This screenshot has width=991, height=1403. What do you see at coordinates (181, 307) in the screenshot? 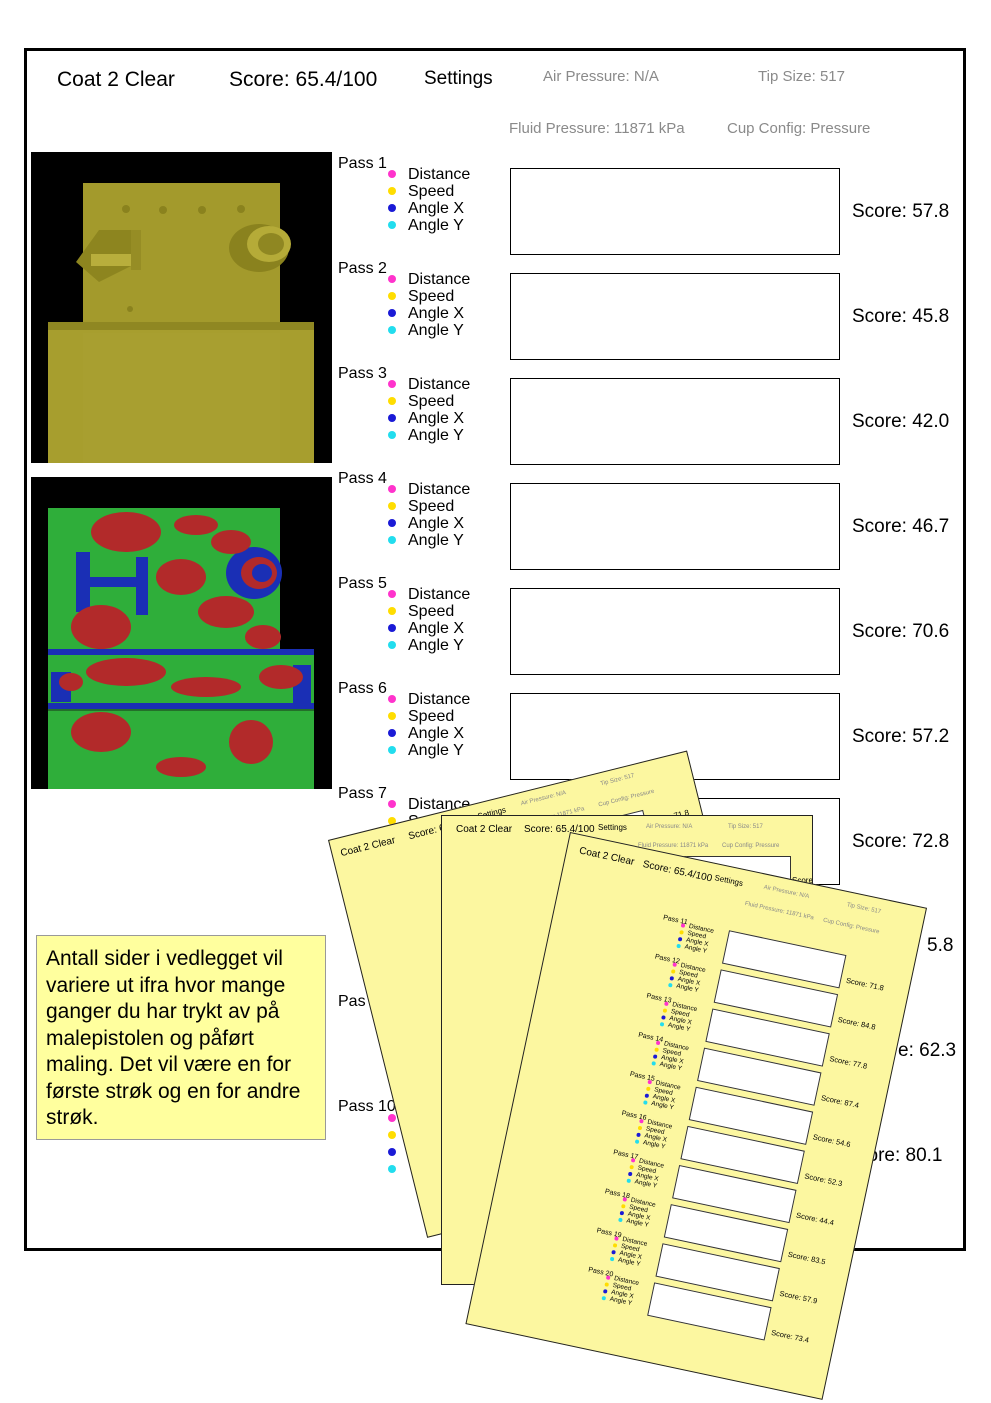
I see `model-render-top` at bounding box center [181, 307].